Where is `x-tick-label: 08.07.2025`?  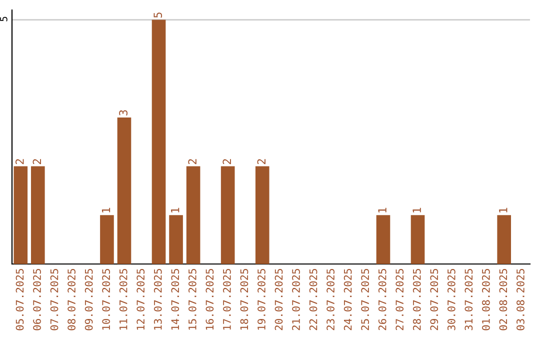
x-tick-label: 08.07.2025 is located at coordinates (72, 299).